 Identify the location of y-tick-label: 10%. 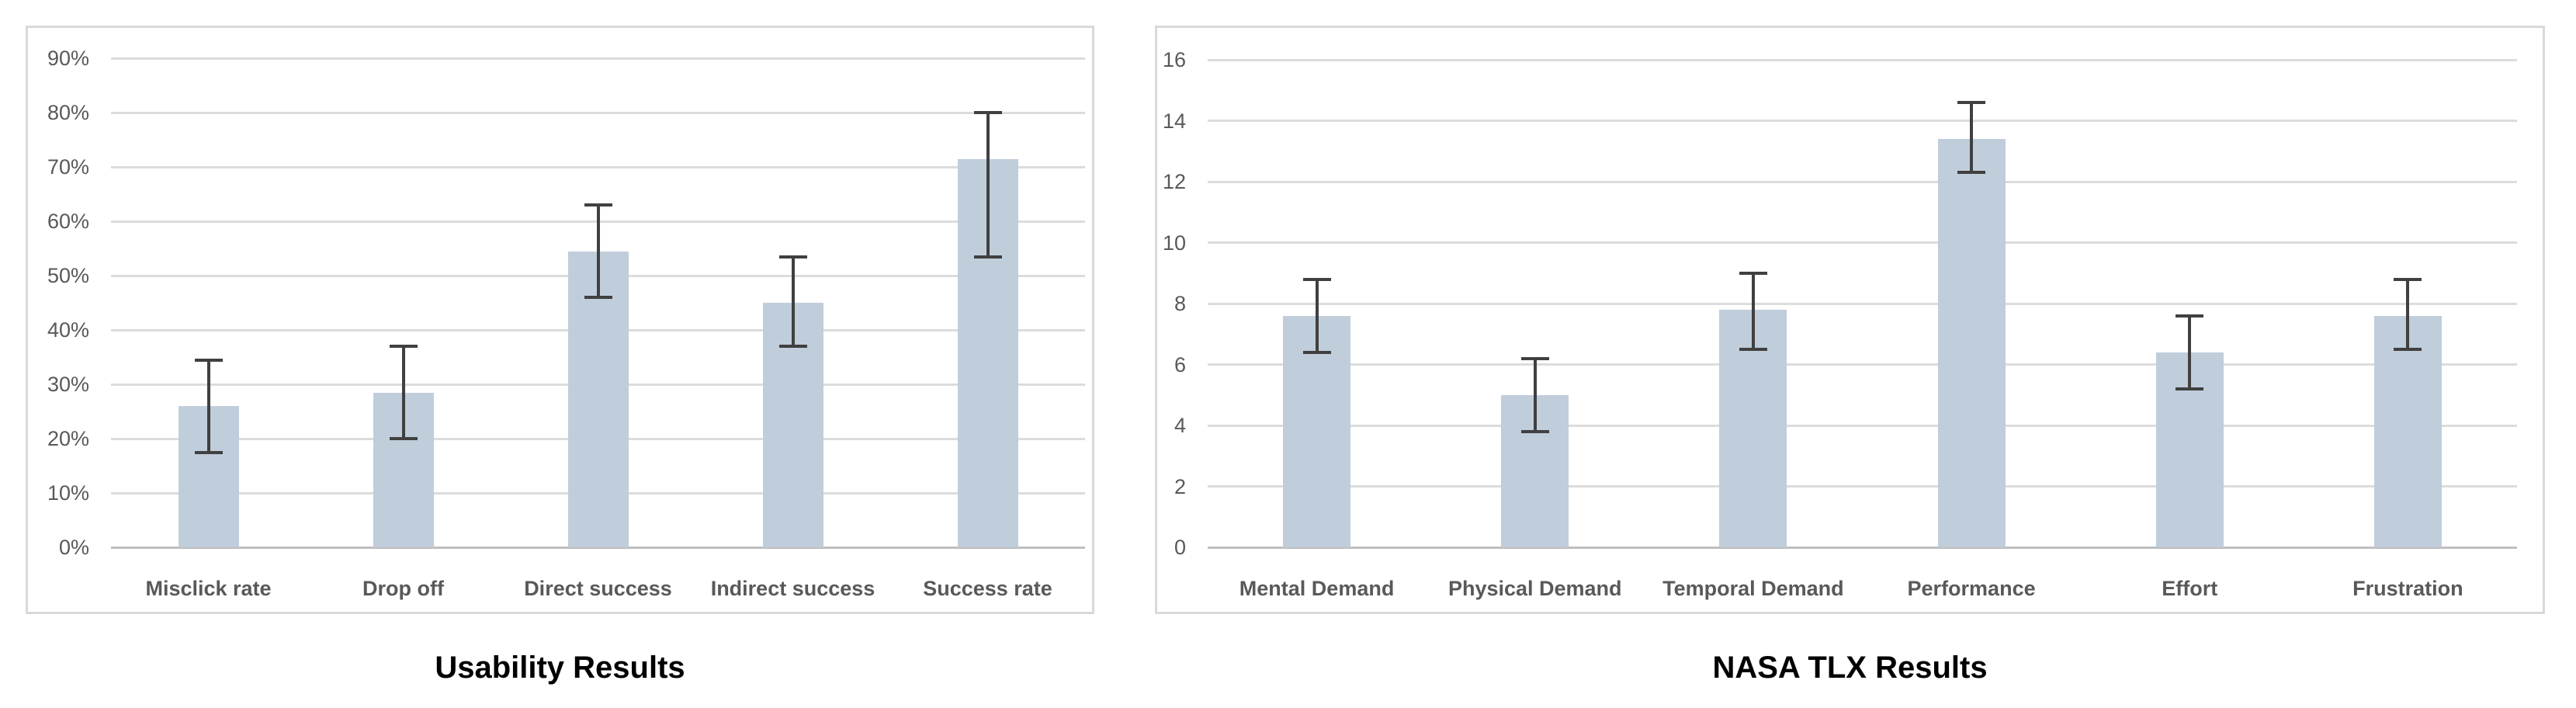
(68, 493).